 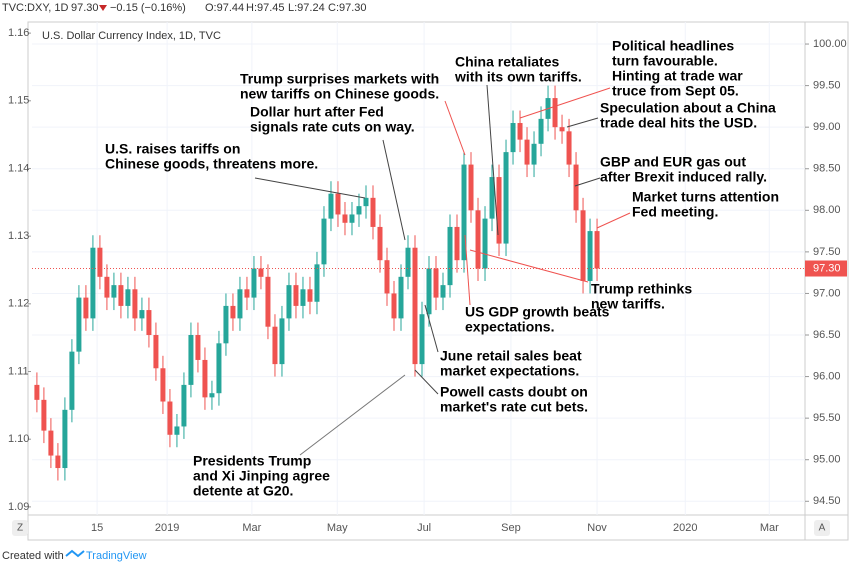 What do you see at coordinates (211, 164) in the screenshot?
I see `annotation-text: Chinese goods, threatens more.` at bounding box center [211, 164].